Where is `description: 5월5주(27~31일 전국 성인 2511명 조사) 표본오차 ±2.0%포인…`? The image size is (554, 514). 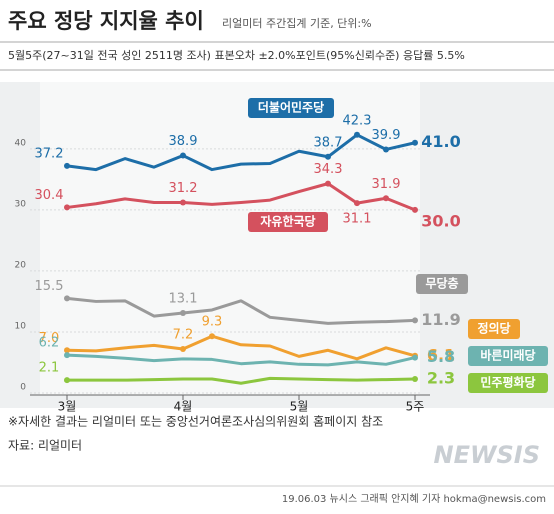 description: 5월5주(27~31일 전국 성인 2511명 조사) 표본오차 ±2.0%포인… is located at coordinates (236, 55).